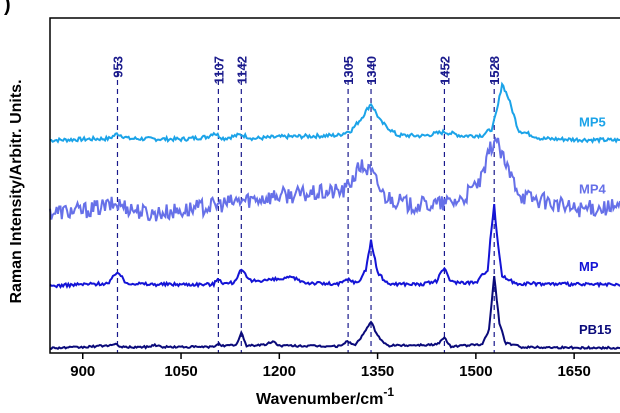 This screenshot has height=413, width=620. What do you see at coordinates (377, 371) in the screenshot?
I see `x-tick-label-1350: 1350` at bounding box center [377, 371].